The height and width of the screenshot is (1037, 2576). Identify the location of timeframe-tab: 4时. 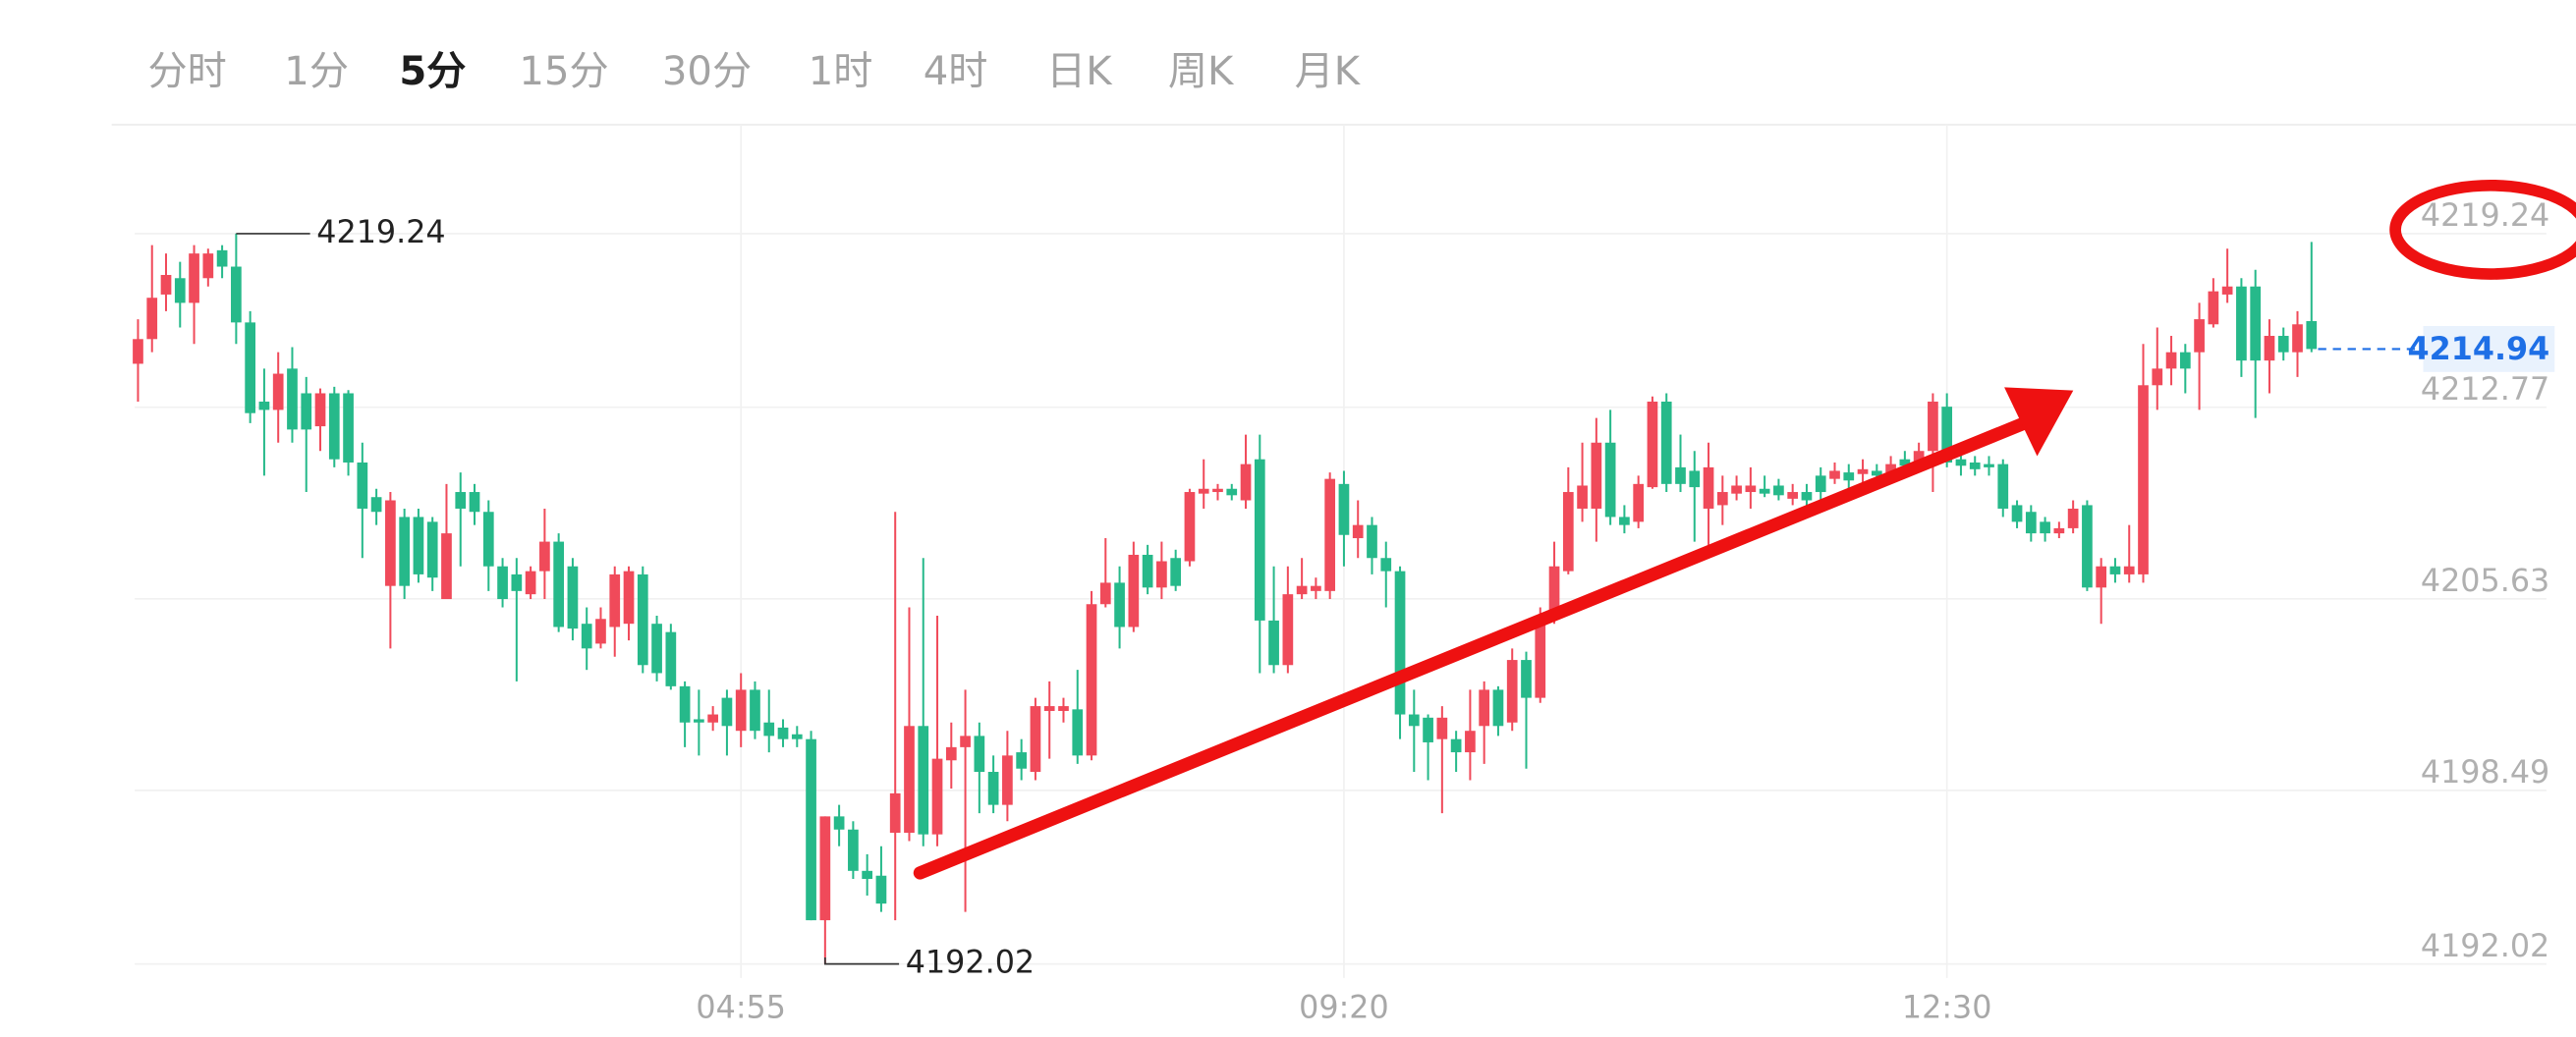
(956, 72).